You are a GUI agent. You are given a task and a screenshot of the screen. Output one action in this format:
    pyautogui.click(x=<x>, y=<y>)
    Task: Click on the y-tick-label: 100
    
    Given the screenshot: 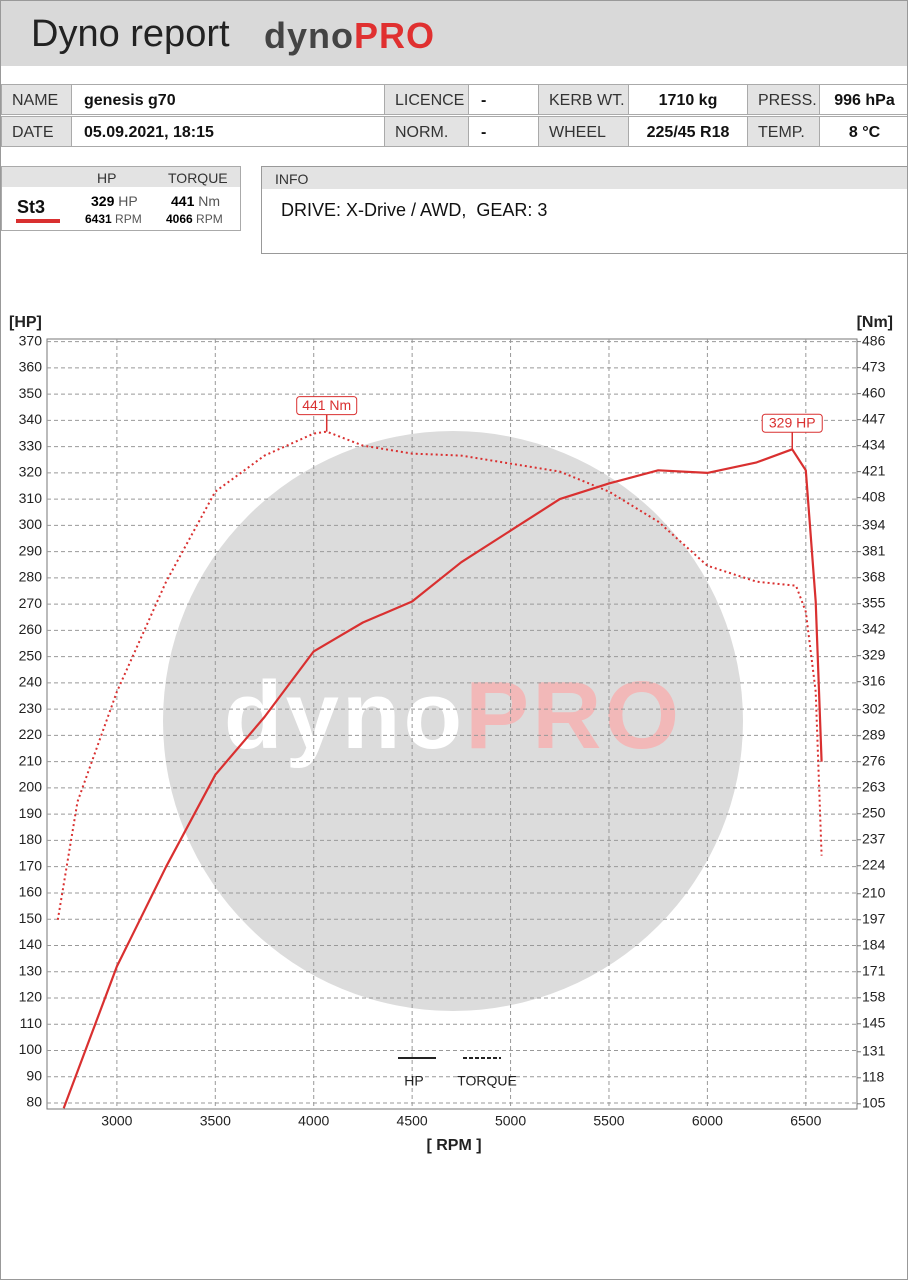 What is the action you would take?
    pyautogui.click(x=31, y=1049)
    